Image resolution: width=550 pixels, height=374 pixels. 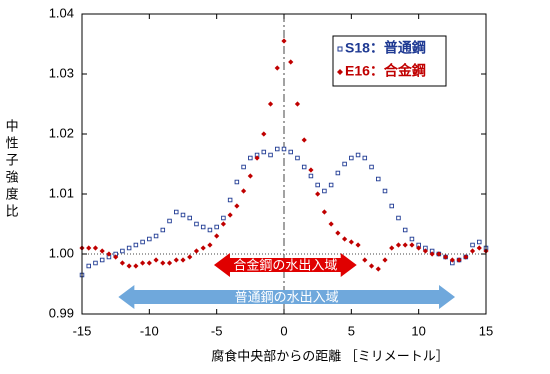 I want to click on y-axis-title: 中性子強度比, so click(x=11, y=170).